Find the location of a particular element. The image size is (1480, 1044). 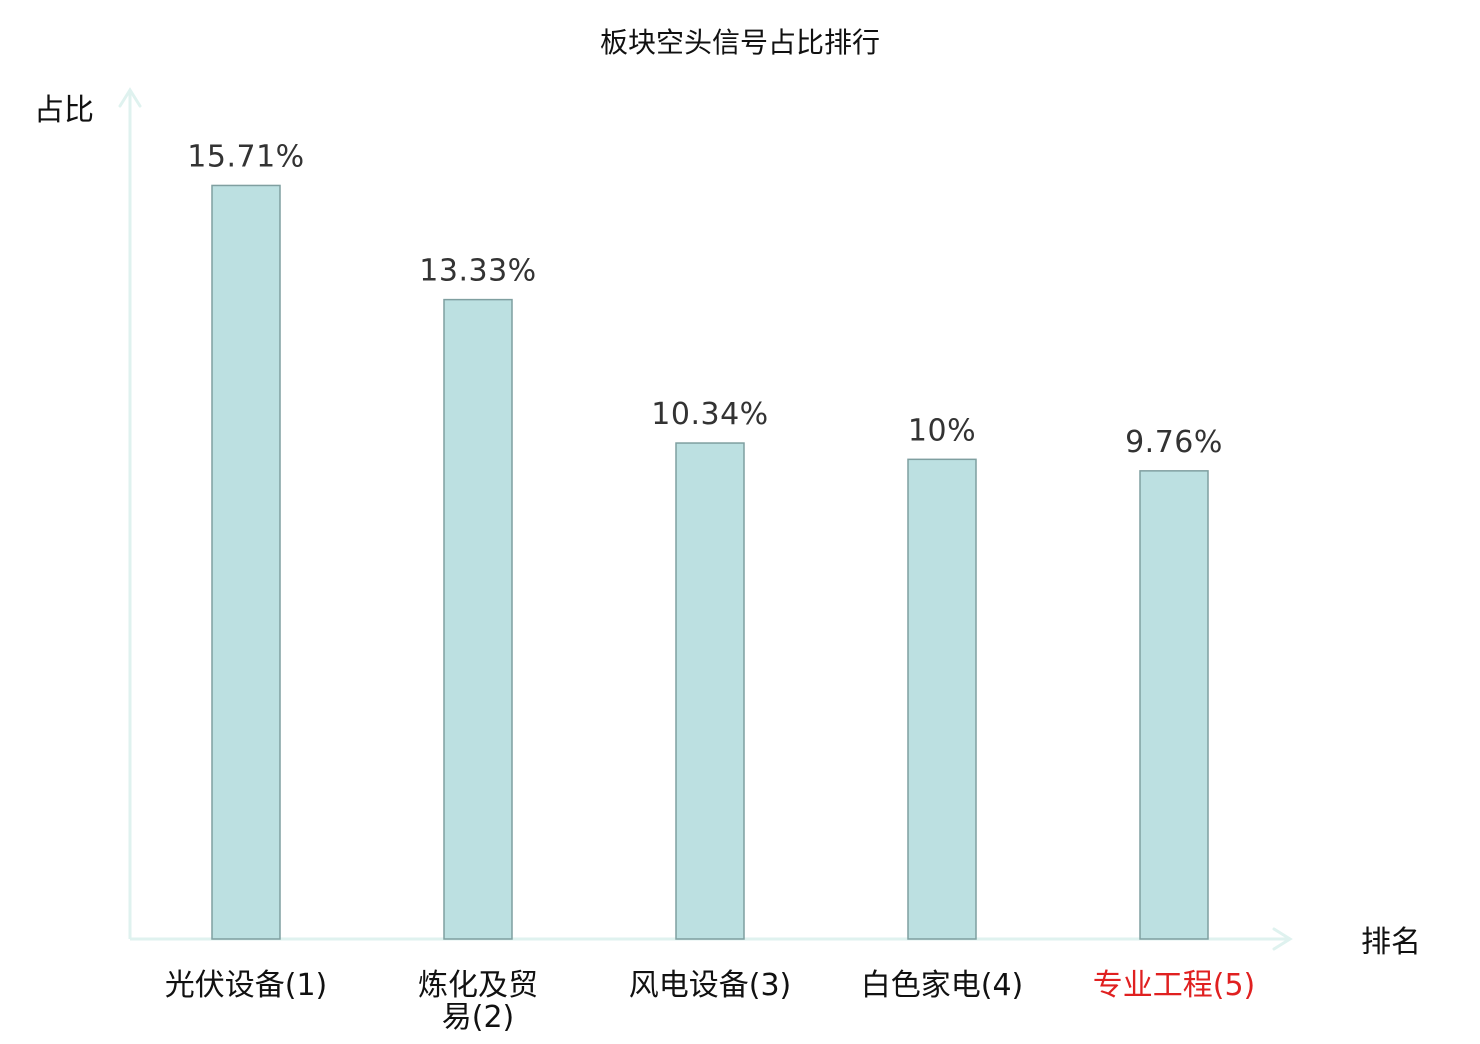

bar-value-label: 13.33% is located at coordinates (477, 271).